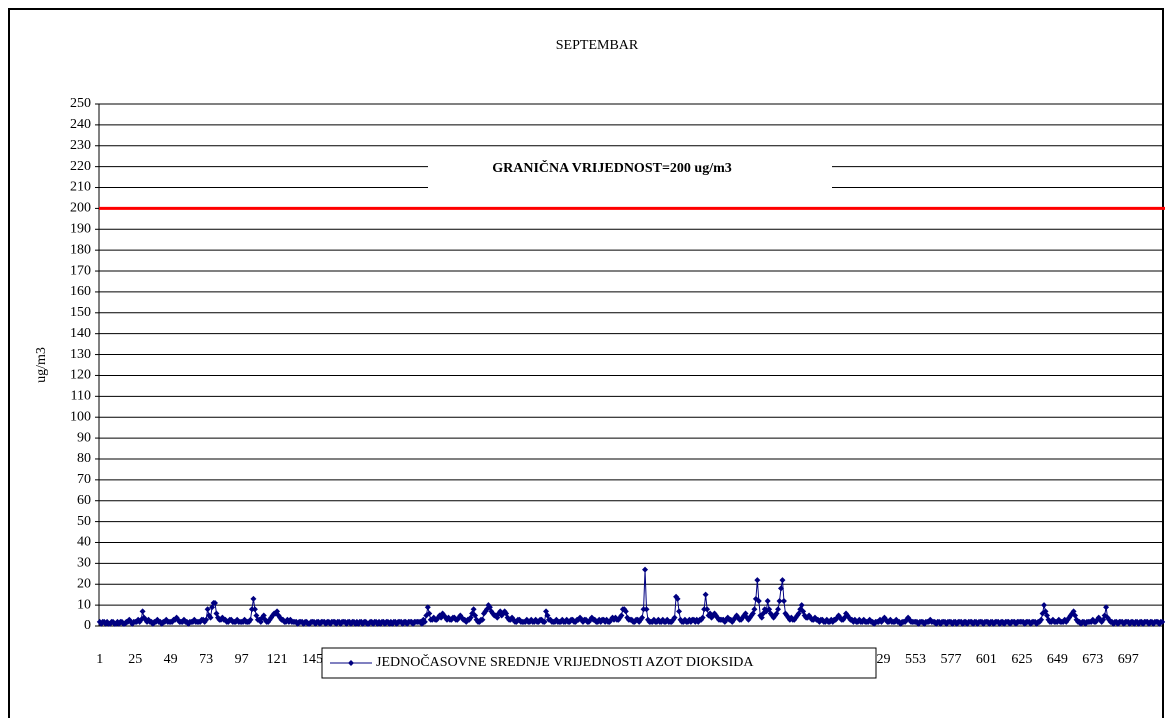 Image resolution: width=1165 pixels, height=718 pixels. Describe the element at coordinates (84, 604) in the screenshot. I see `y-tick-label: 10` at that location.